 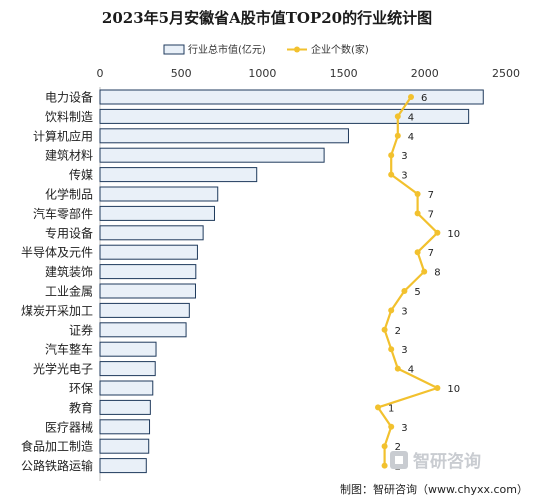 I want to click on watermark: 智研咨询, so click(x=435, y=461).